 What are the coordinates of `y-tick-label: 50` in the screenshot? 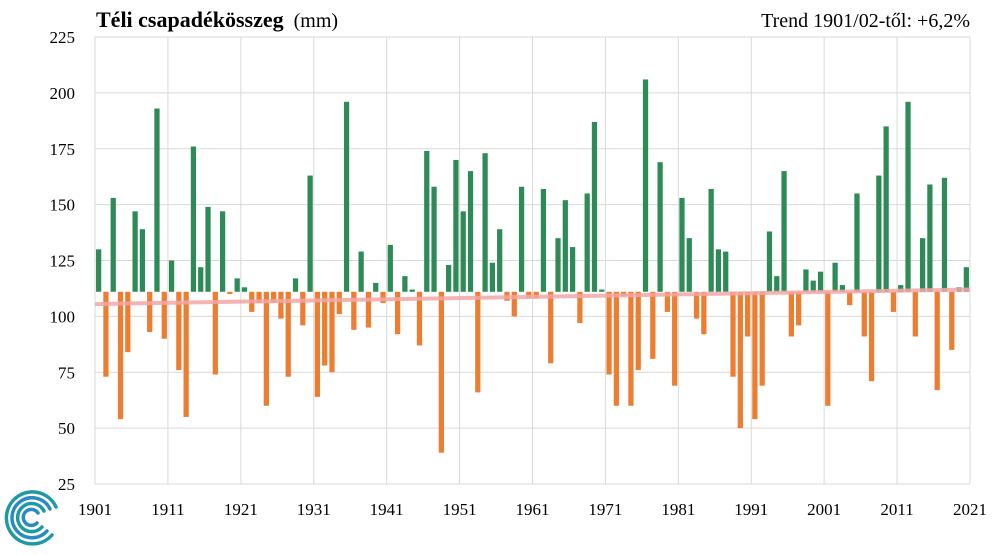 It's located at (66, 428).